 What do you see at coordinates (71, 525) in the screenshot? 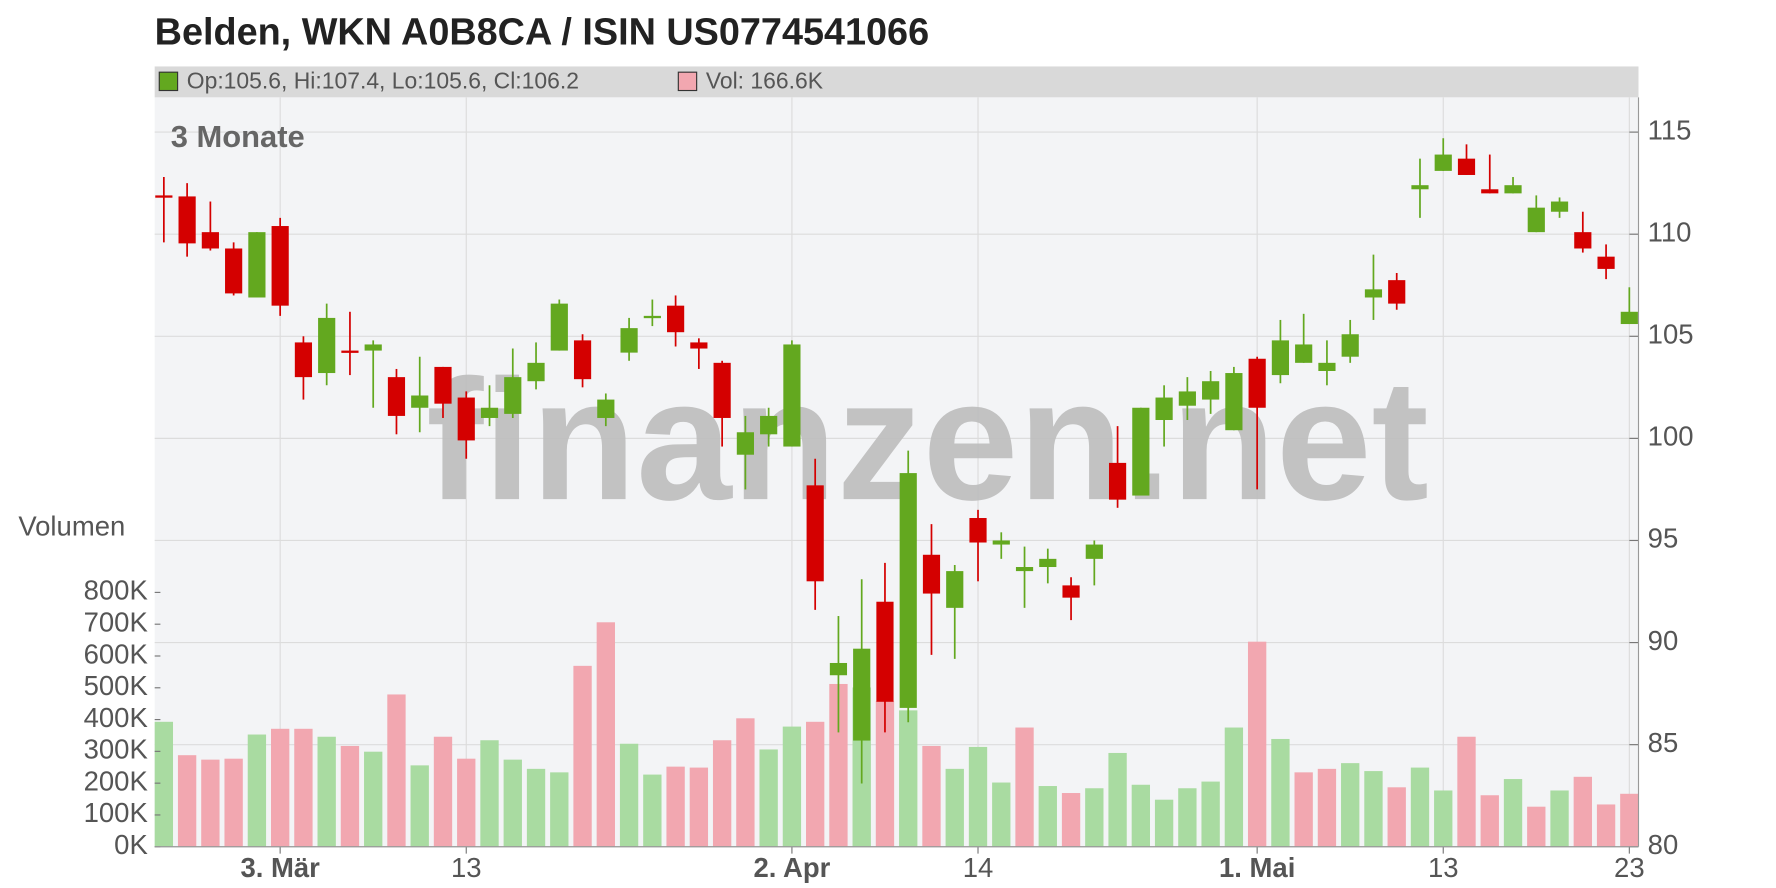
I see `volume-axis-title: Volumen` at bounding box center [71, 525].